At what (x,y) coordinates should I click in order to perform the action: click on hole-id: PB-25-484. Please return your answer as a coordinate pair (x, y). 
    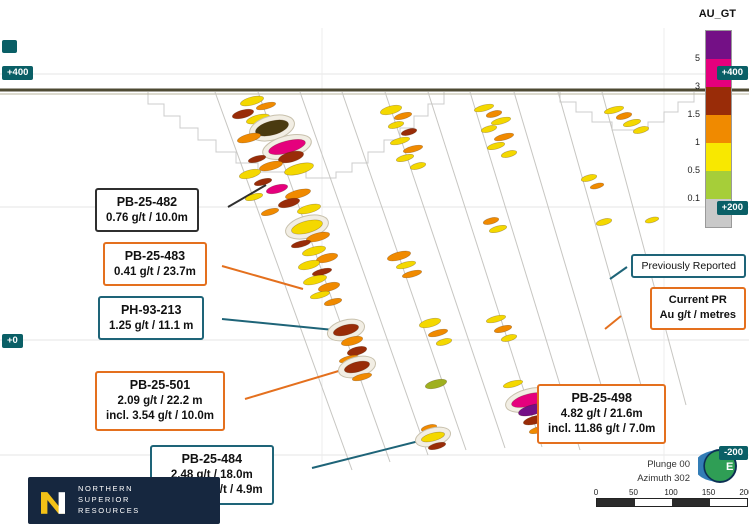
    Looking at the image, I should click on (212, 459).